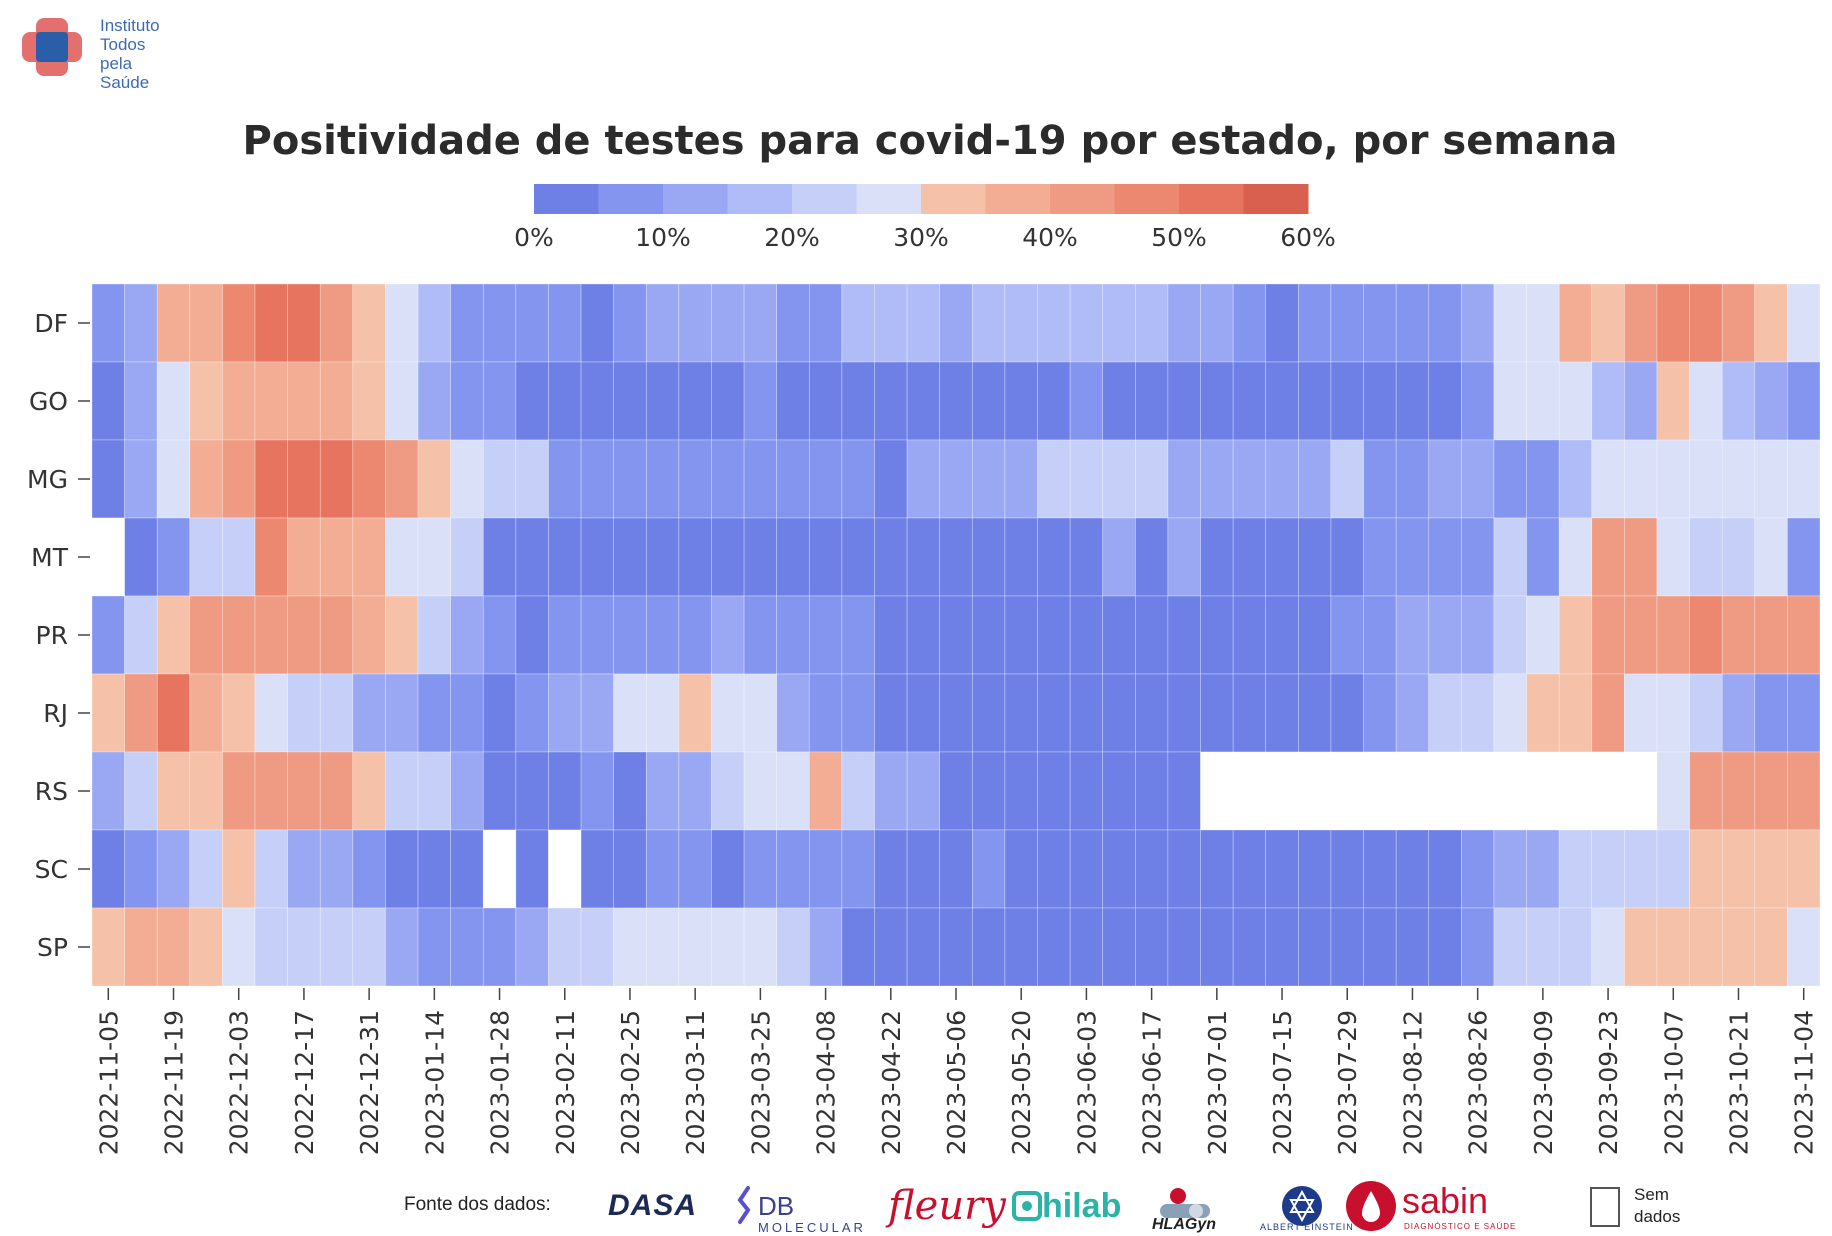  What do you see at coordinates (565, 1082) in the screenshot?
I see `x-tick-label: 2023-02-11` at bounding box center [565, 1082].